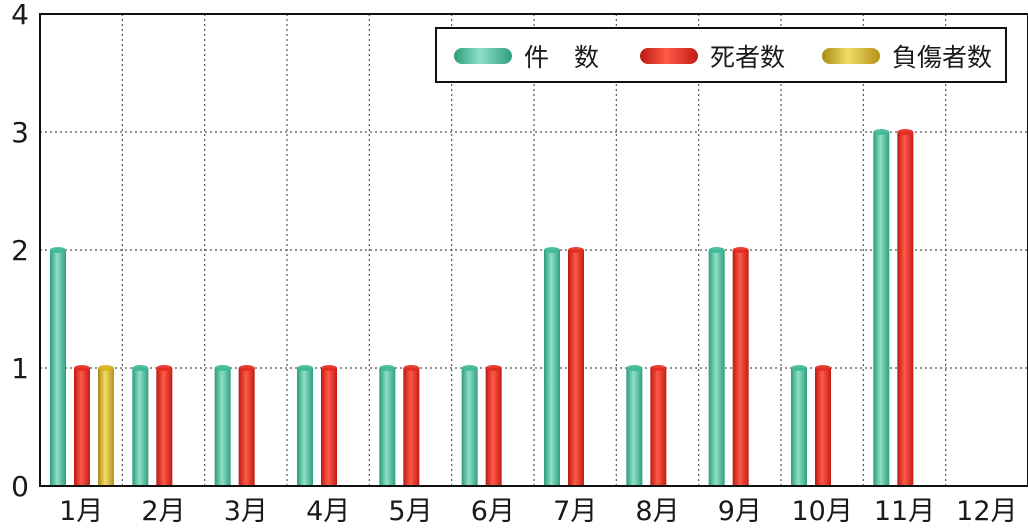  I want to click on x-tick-label: 6月, so click(493, 511).